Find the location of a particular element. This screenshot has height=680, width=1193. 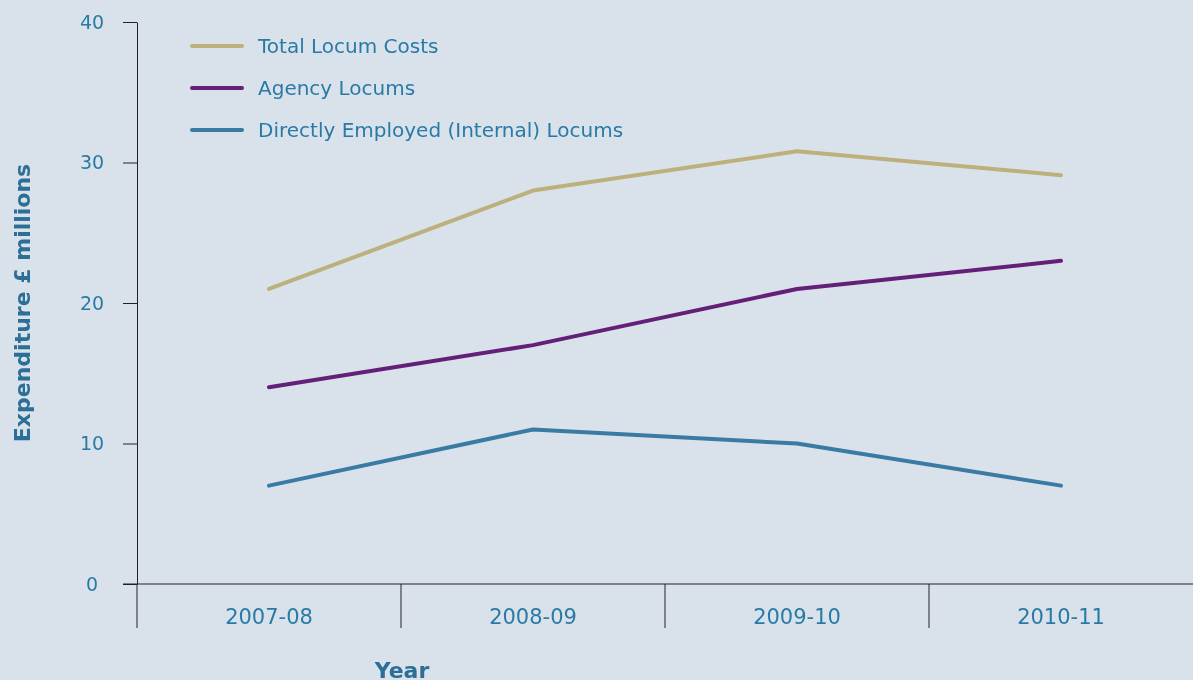

y-axis-title: Expenditure £ millions is located at coordinates (22, 303).